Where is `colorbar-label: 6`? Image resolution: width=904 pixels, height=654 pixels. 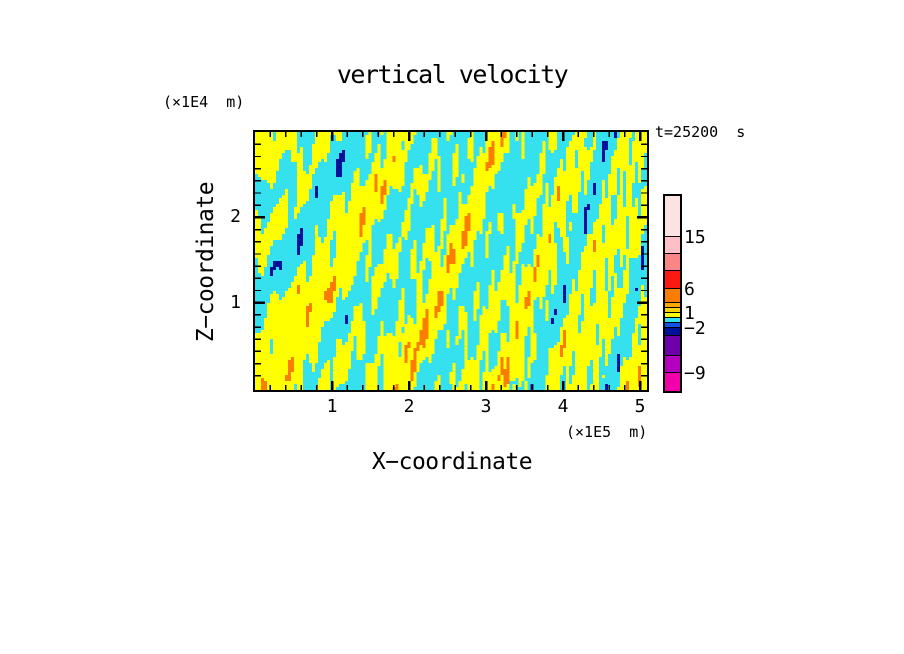
colorbar-label: 6 is located at coordinates (689, 289).